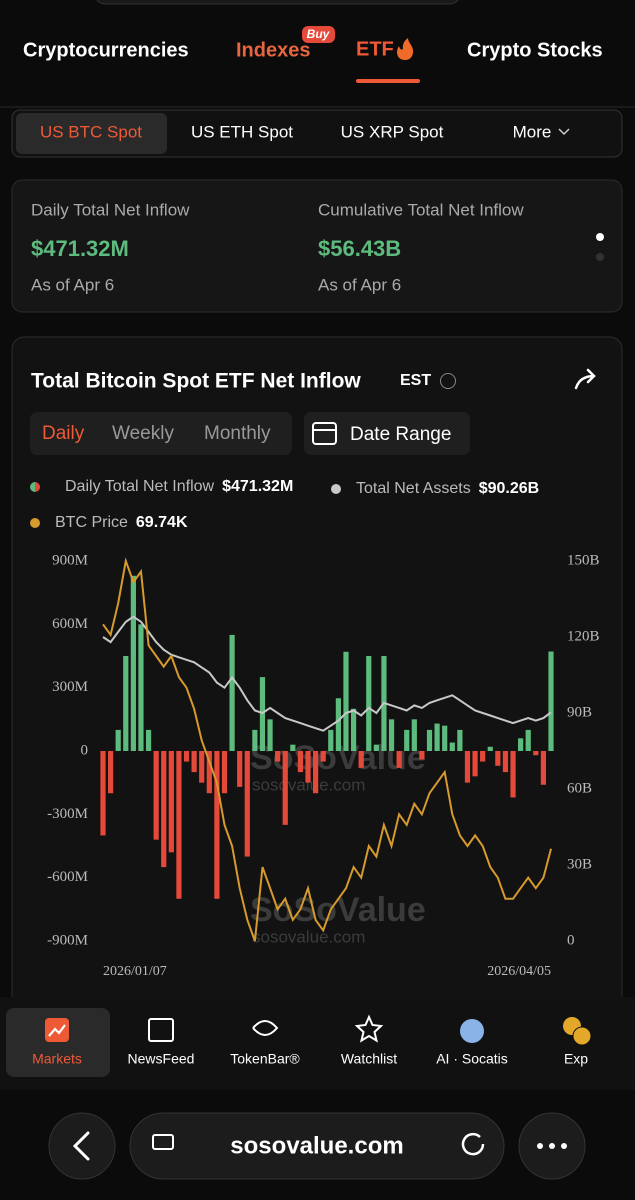  Describe the element at coordinates (242, 131) in the screenshot. I see `sub-tab: US ETH Spot` at that location.